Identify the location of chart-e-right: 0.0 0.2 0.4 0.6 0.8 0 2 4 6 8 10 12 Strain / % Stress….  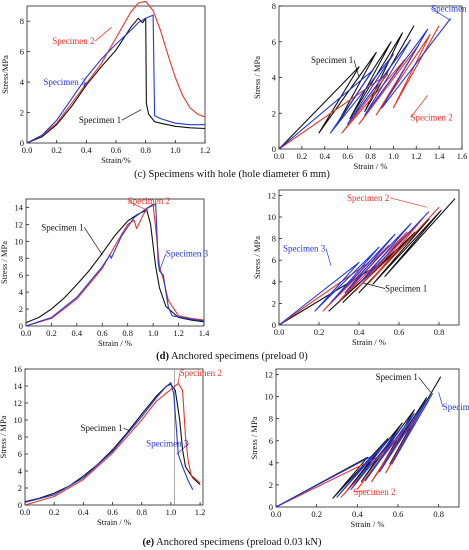
(359, 448).